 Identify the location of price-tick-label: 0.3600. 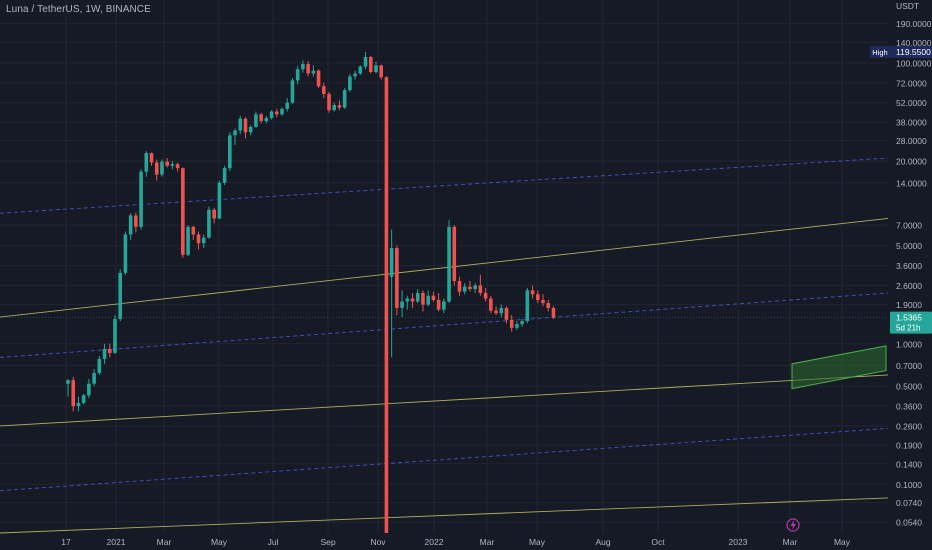
(909, 407).